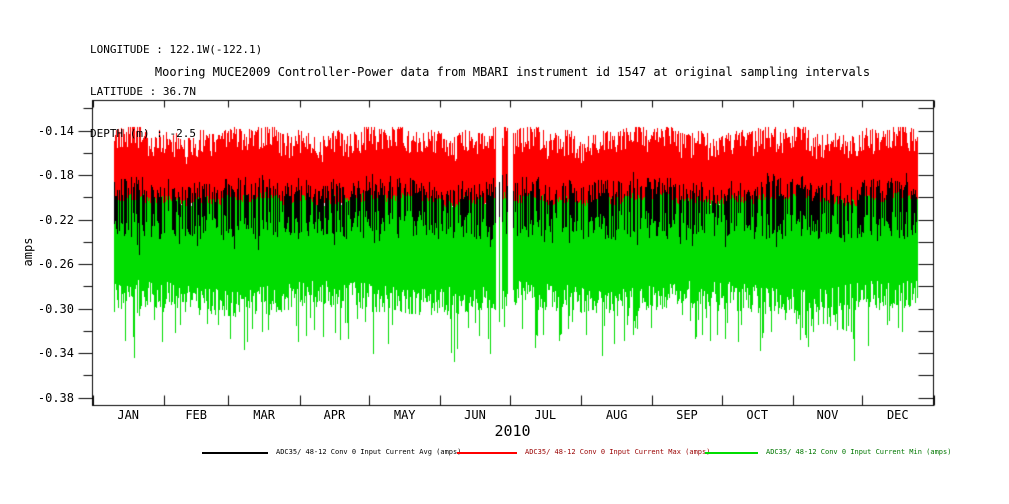 This screenshot has width=1009, height=504. Describe the element at coordinates (731, 453) in the screenshot. I see `legend-line-min` at that location.